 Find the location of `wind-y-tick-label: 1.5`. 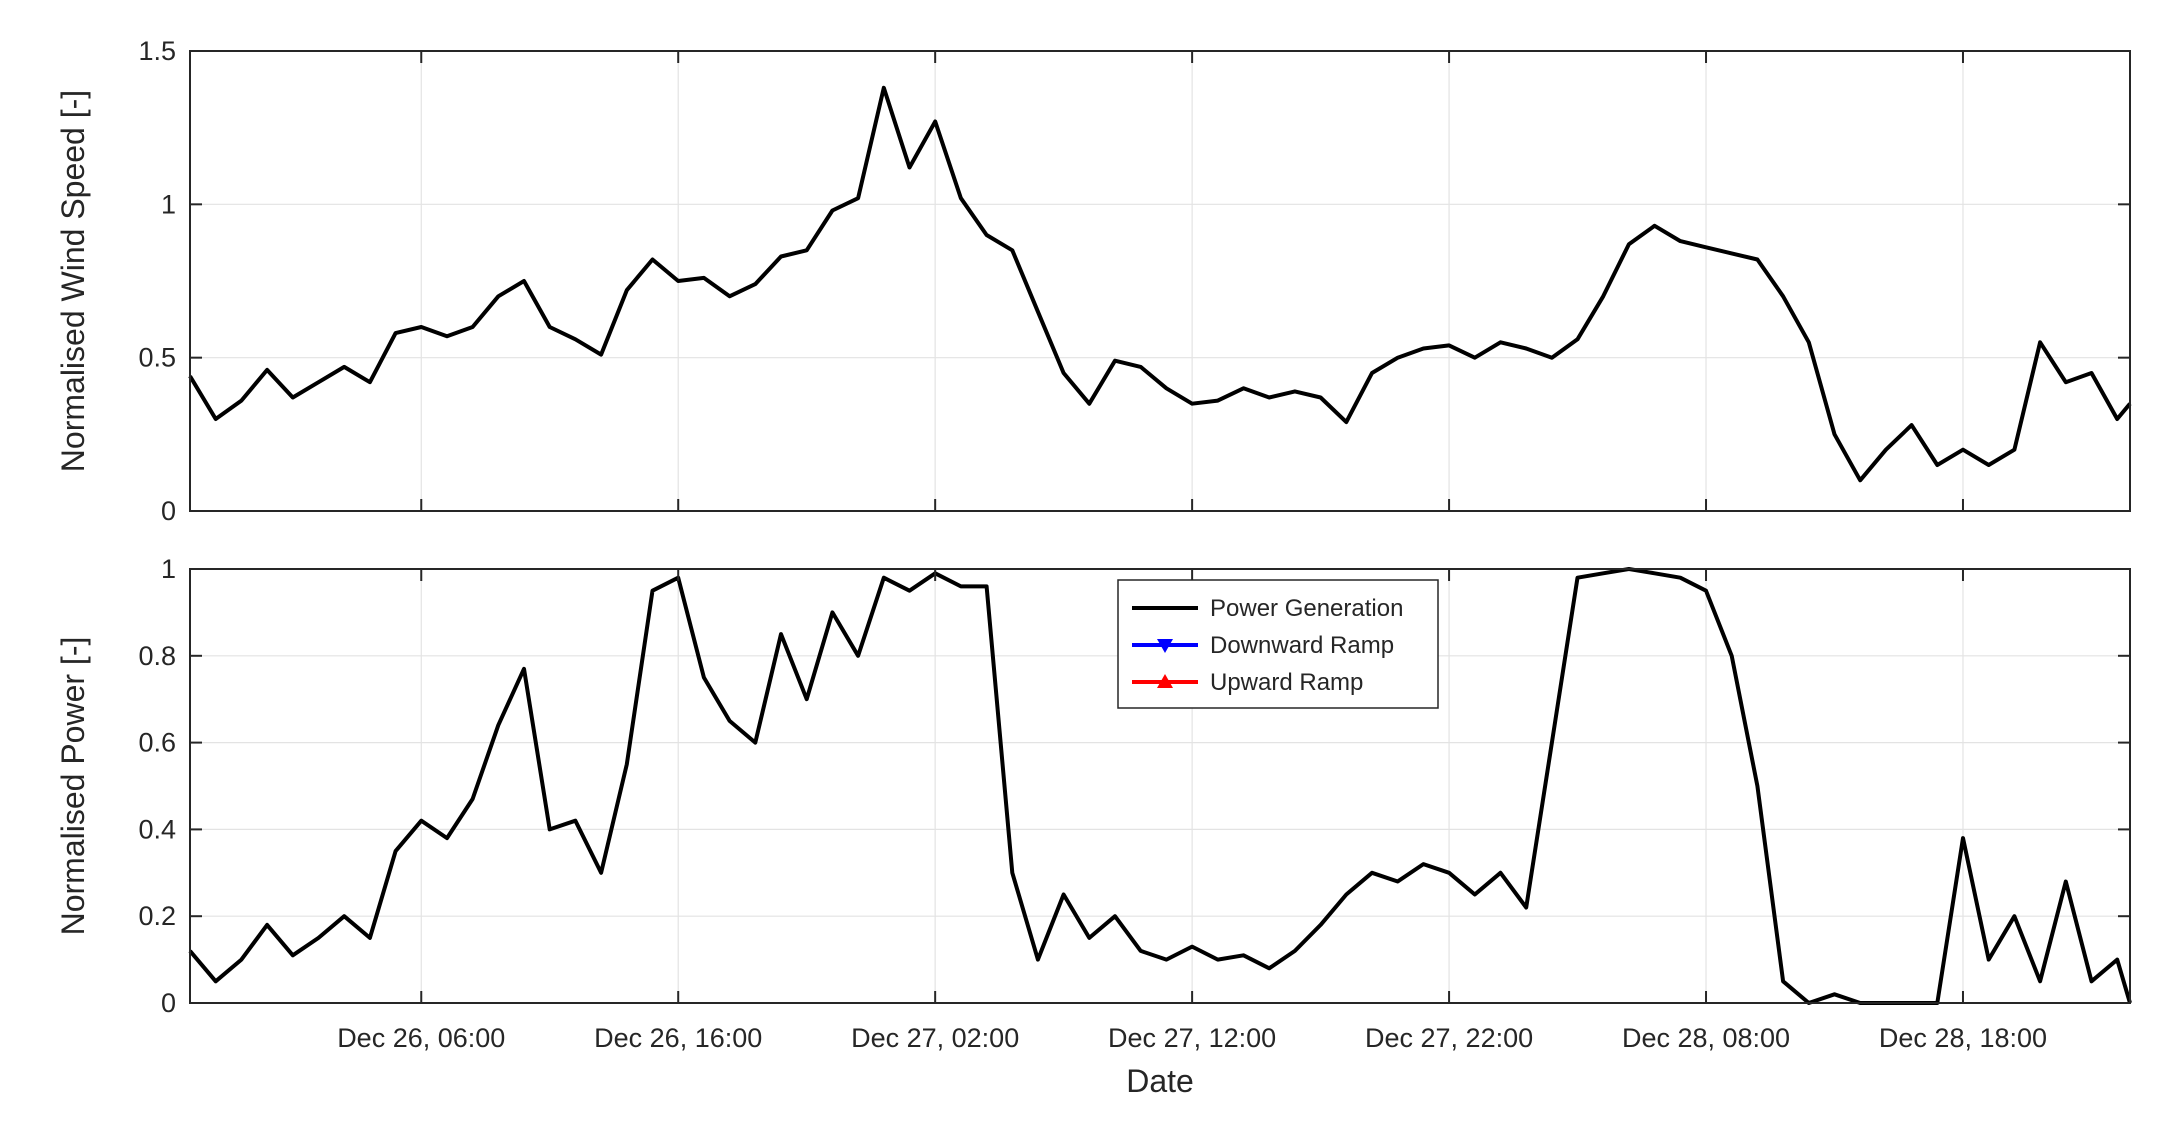

wind-y-tick-label: 1.5 is located at coordinates (157, 51).